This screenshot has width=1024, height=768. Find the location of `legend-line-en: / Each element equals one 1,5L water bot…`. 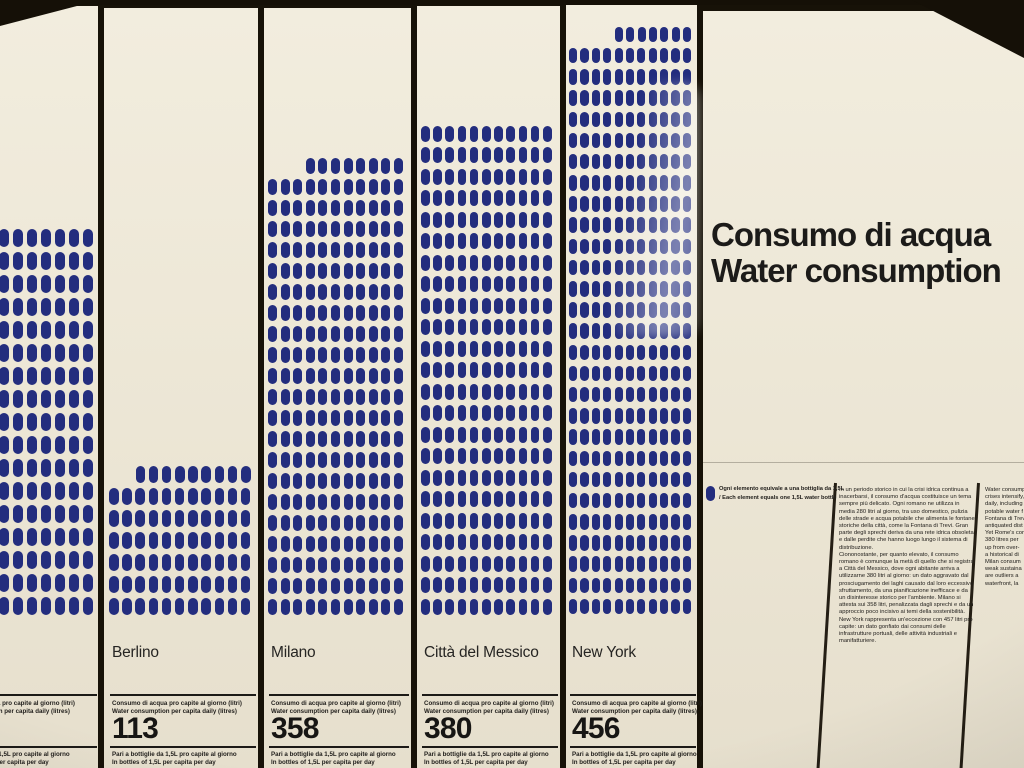

legend-line-en: / Each element equals one 1,5L water bot… is located at coordinates (778, 497).